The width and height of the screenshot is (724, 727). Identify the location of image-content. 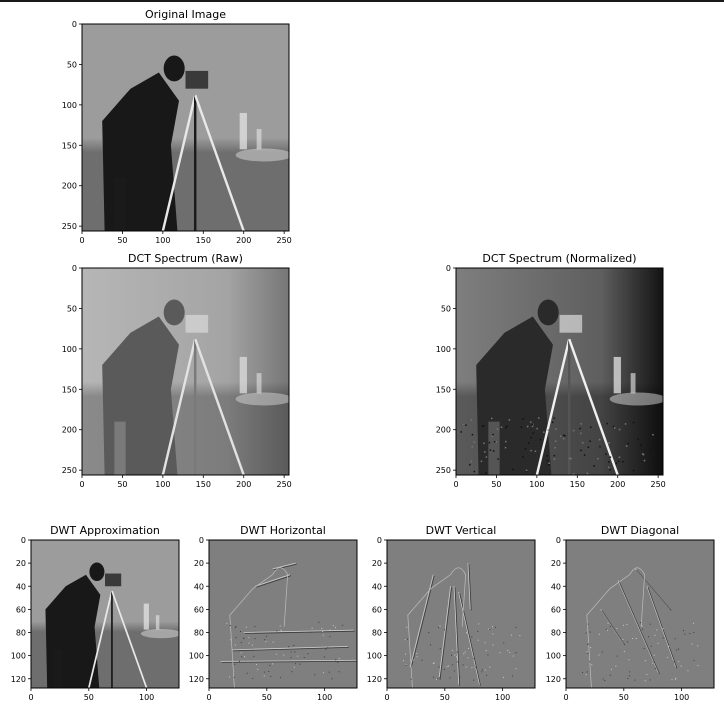
(640, 614).